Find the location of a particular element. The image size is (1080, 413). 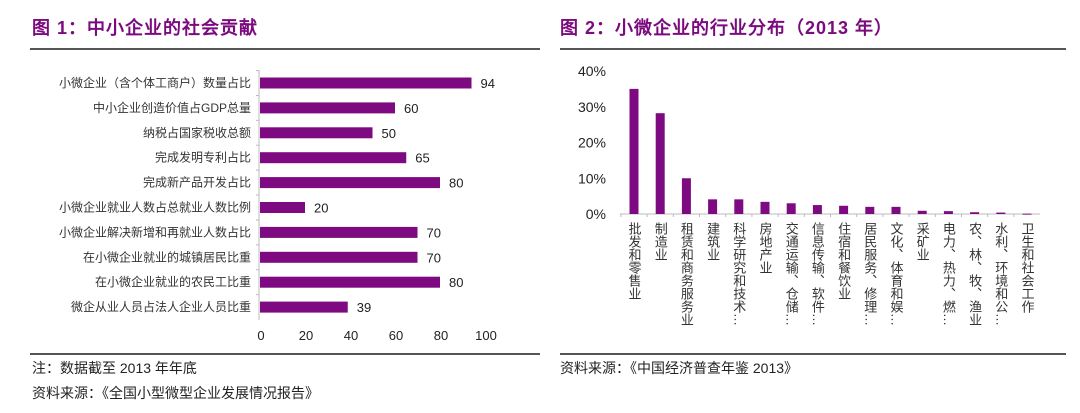

c1-category-label: 在小微企业就业的城镇居民比重 is located at coordinates (167, 256).